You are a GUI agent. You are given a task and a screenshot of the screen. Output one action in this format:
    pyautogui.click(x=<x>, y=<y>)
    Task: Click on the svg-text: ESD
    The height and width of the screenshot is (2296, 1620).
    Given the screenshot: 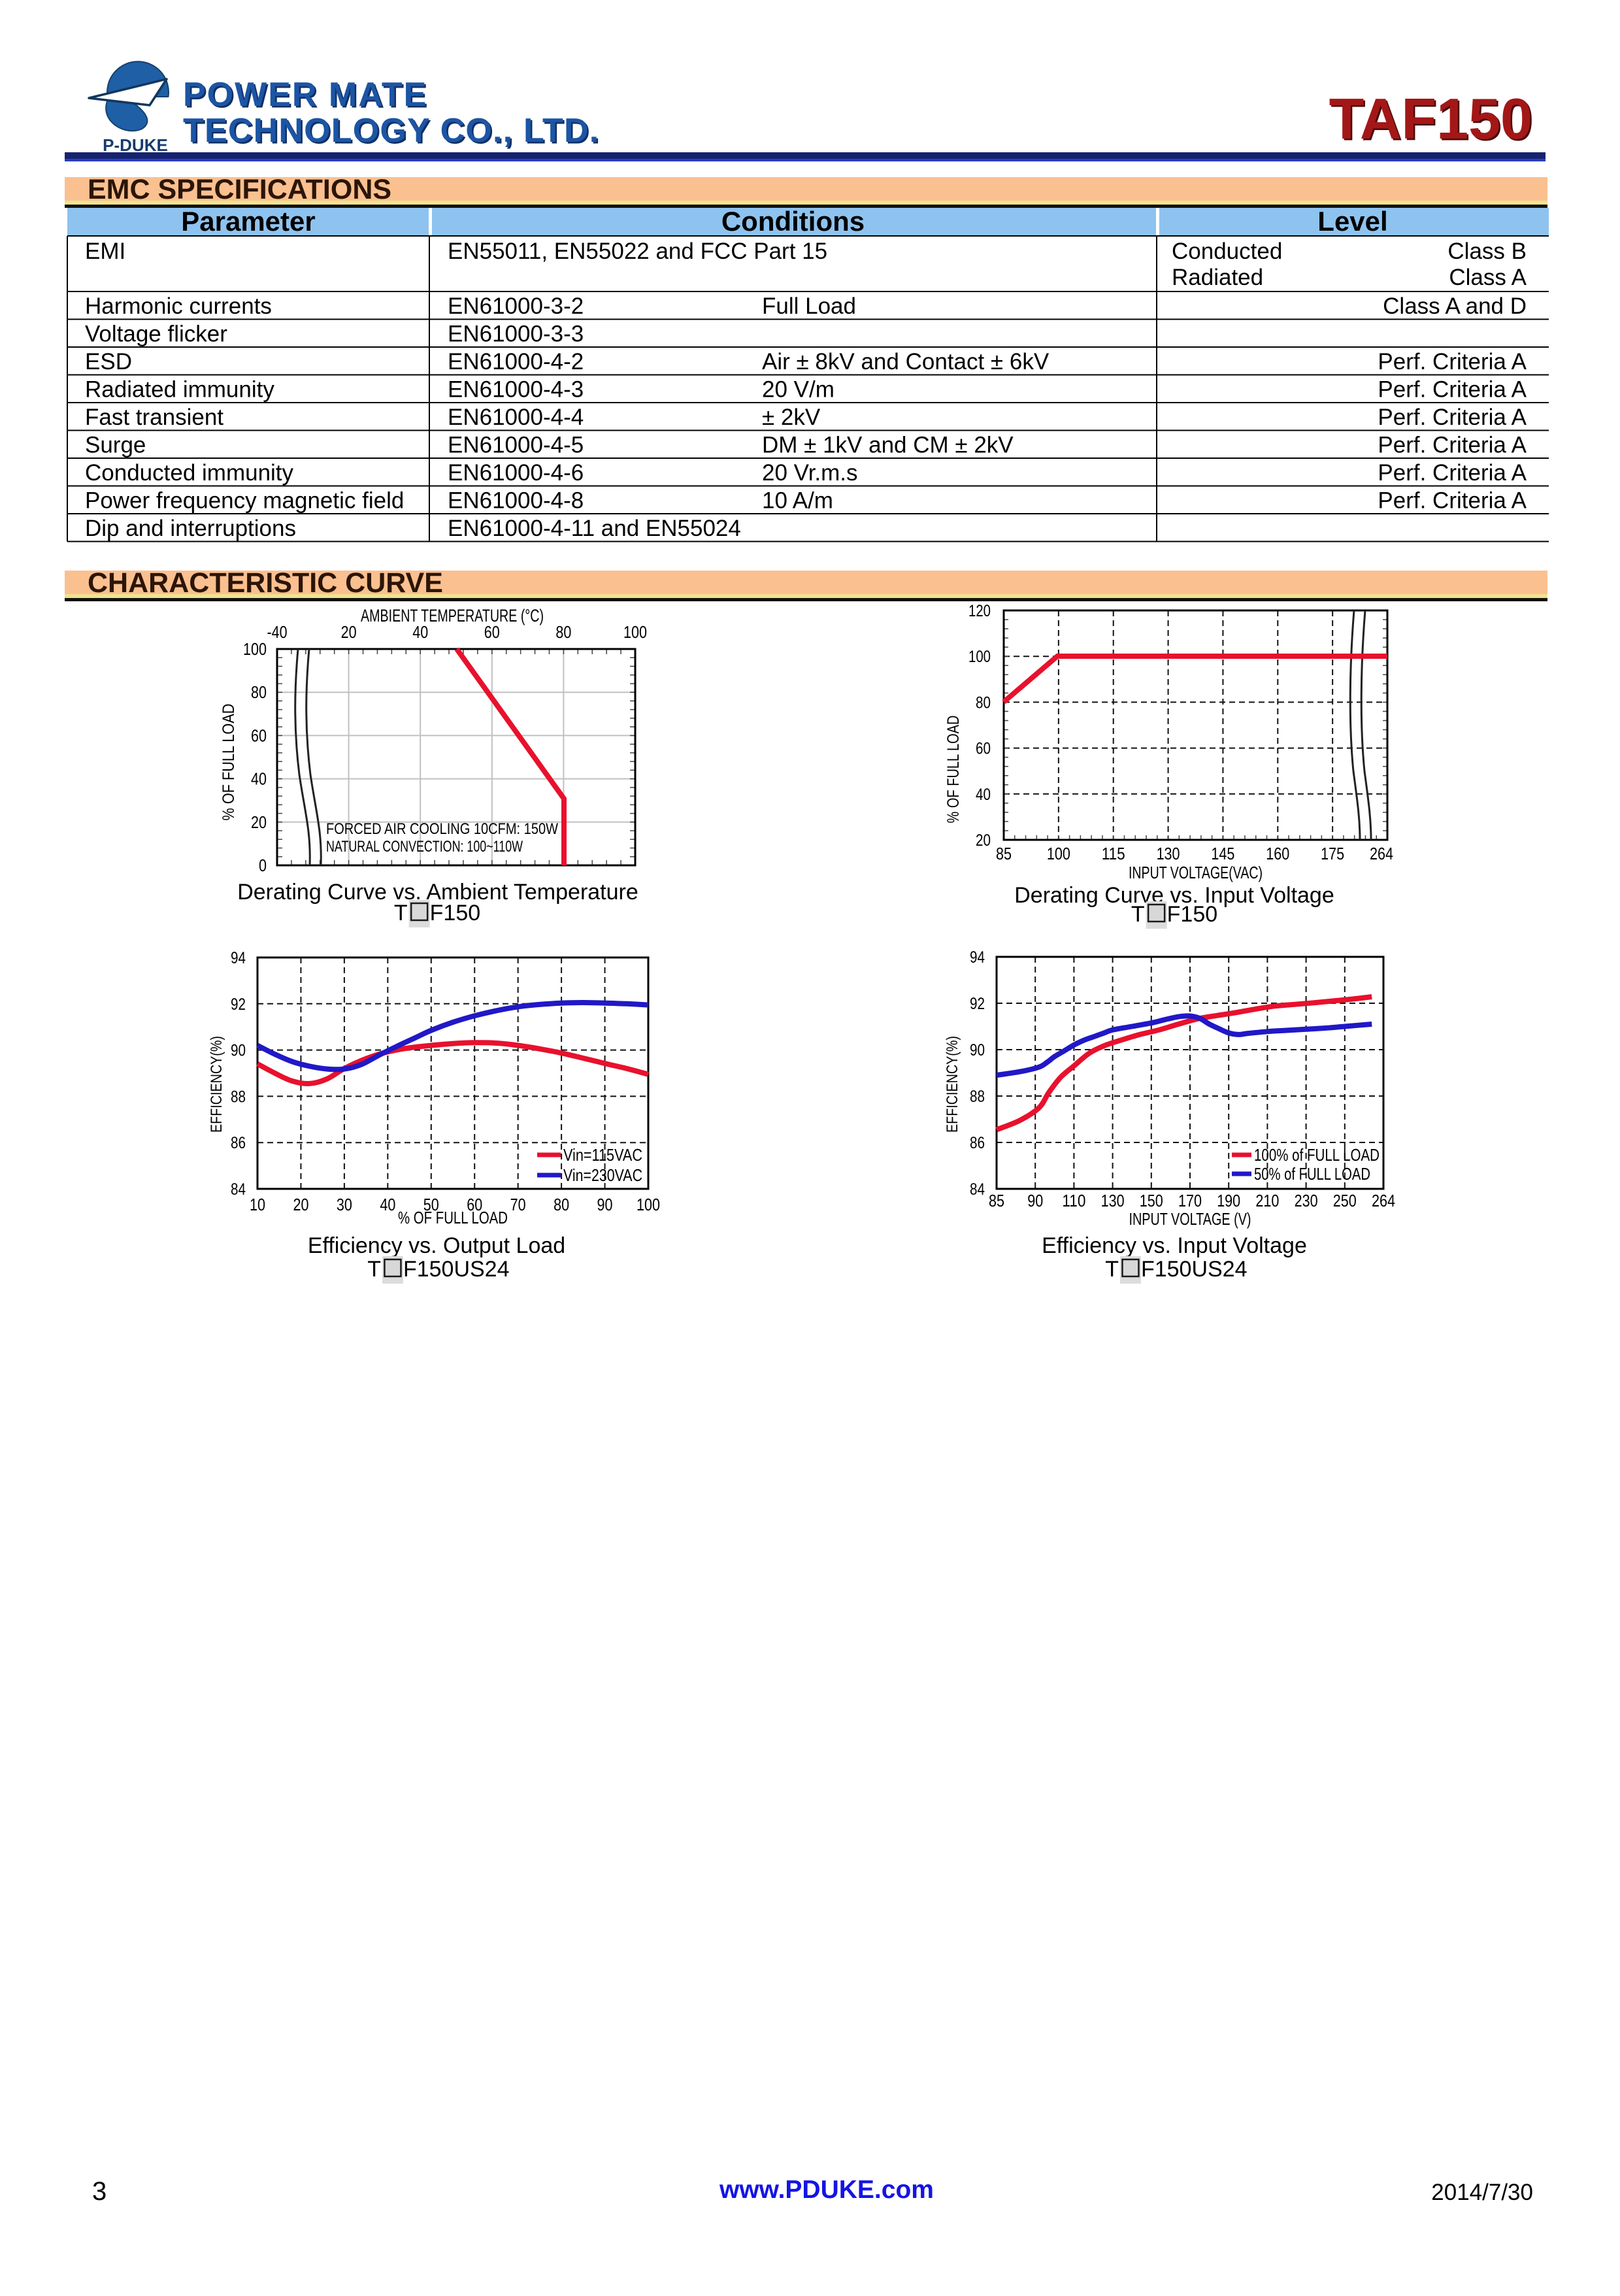 What is the action you would take?
    pyautogui.click(x=108, y=361)
    